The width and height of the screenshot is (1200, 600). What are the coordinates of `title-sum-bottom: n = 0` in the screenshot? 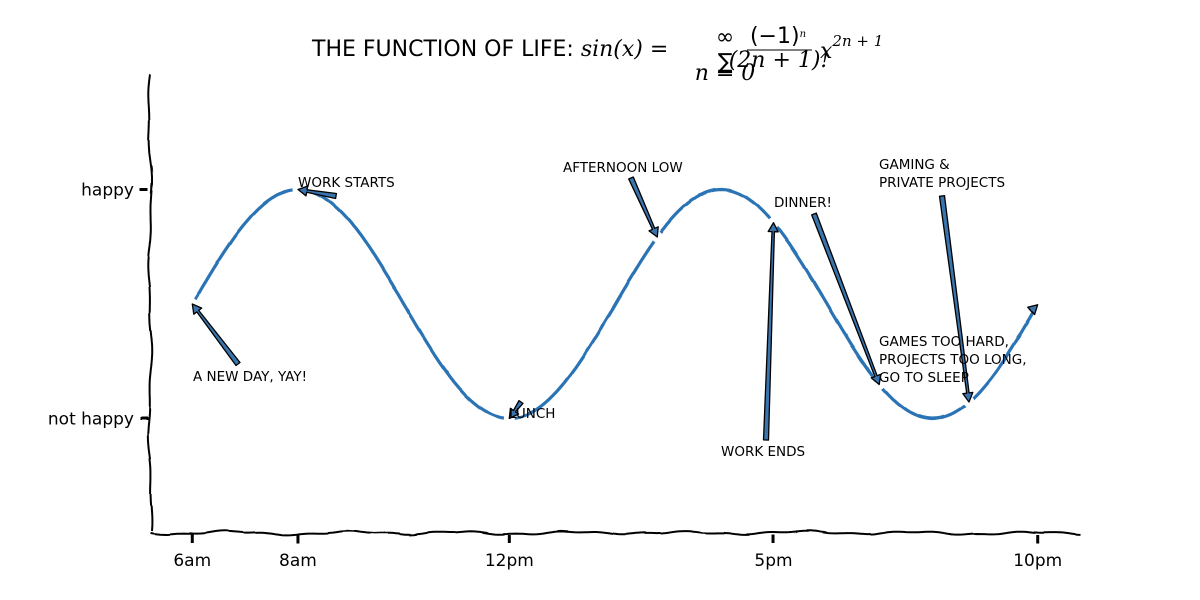 It's located at (725, 73).